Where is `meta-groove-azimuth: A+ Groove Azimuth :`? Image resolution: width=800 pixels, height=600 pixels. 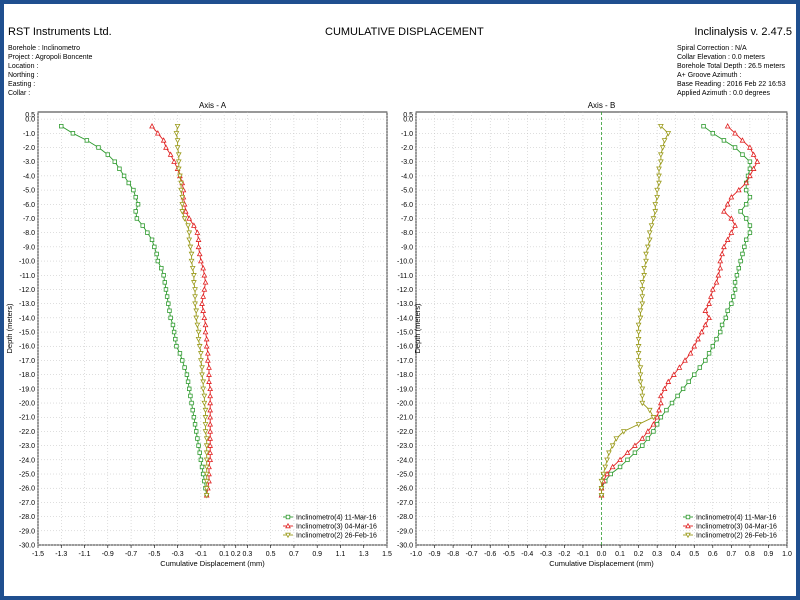
meta-groove-azimuth: A+ Groove Azimuth : is located at coordinates (709, 75).